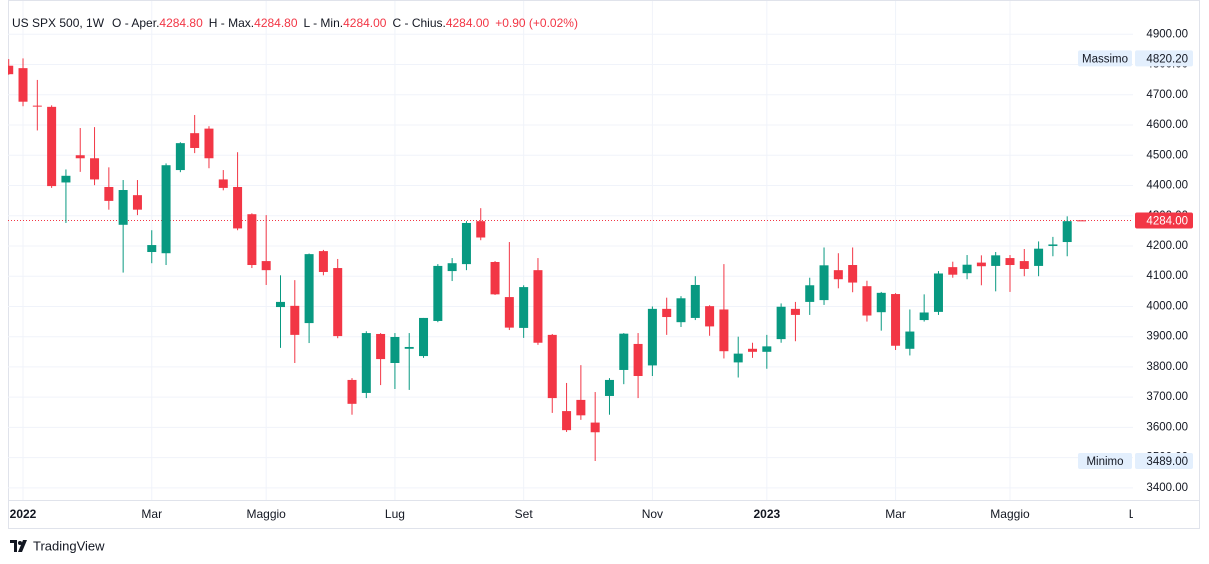  I want to click on header-symbol: US SPX 500, 1W, so click(58, 23).